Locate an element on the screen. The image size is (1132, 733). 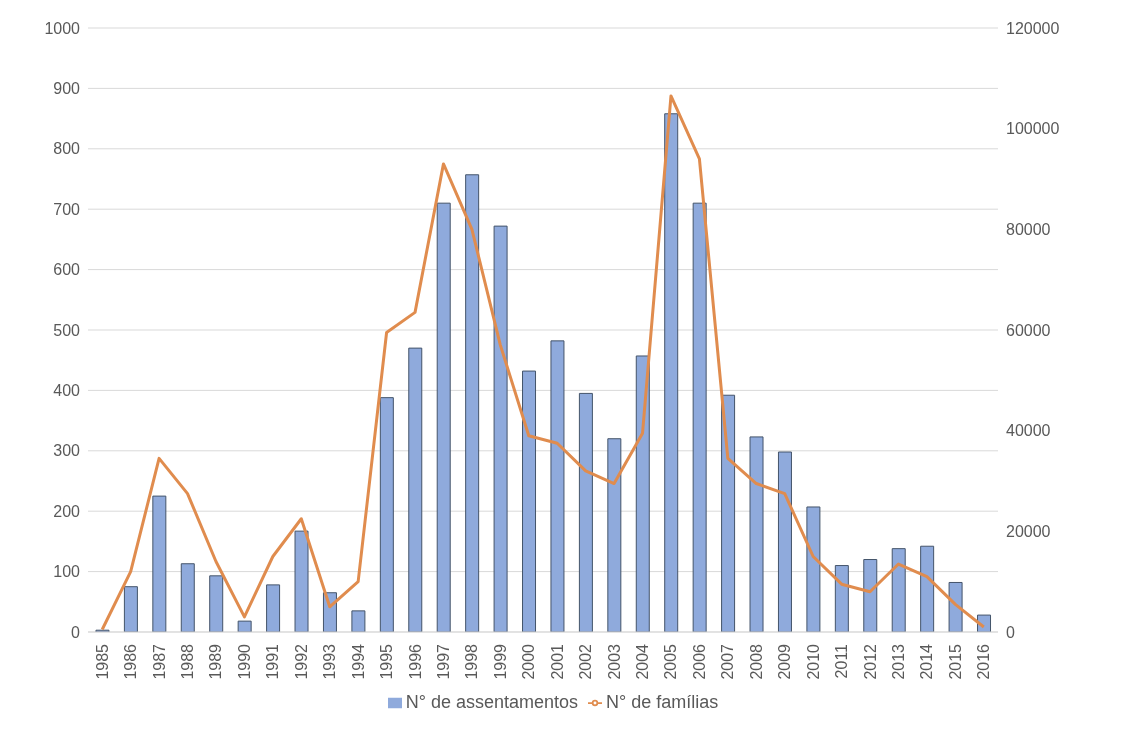
y-tick-label: 700 is located at coordinates (67, 209).